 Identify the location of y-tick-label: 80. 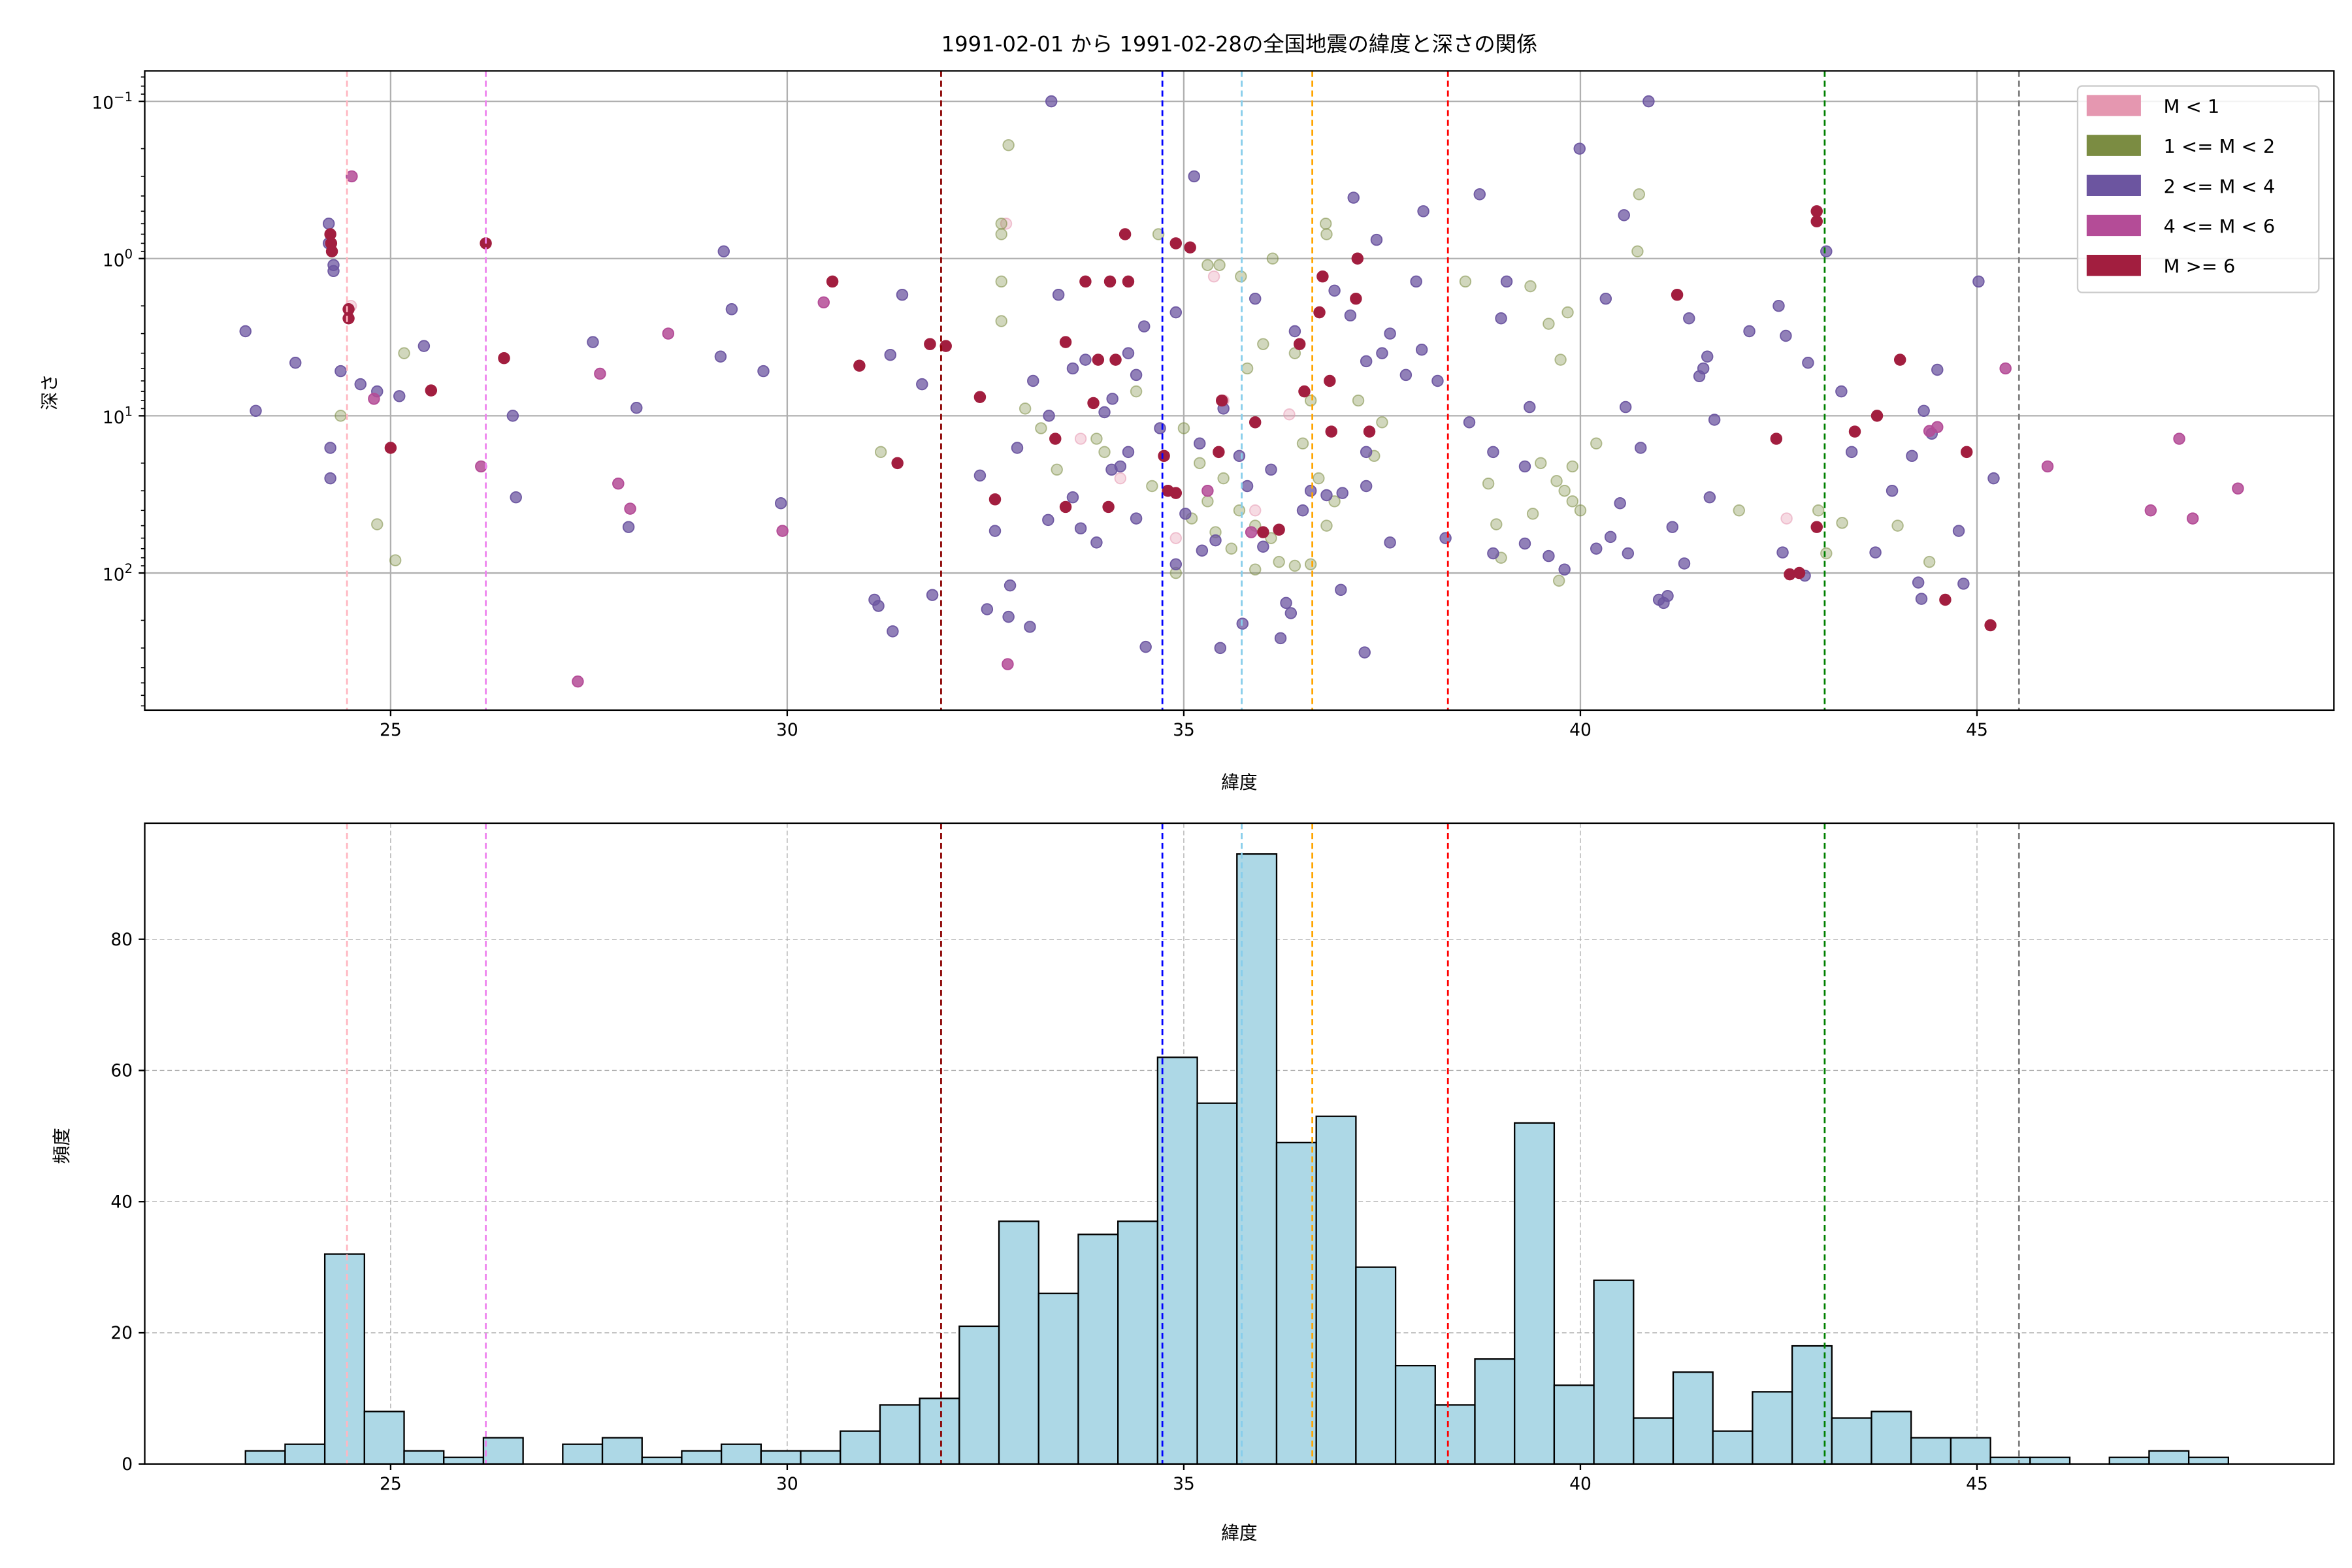
(121, 940).